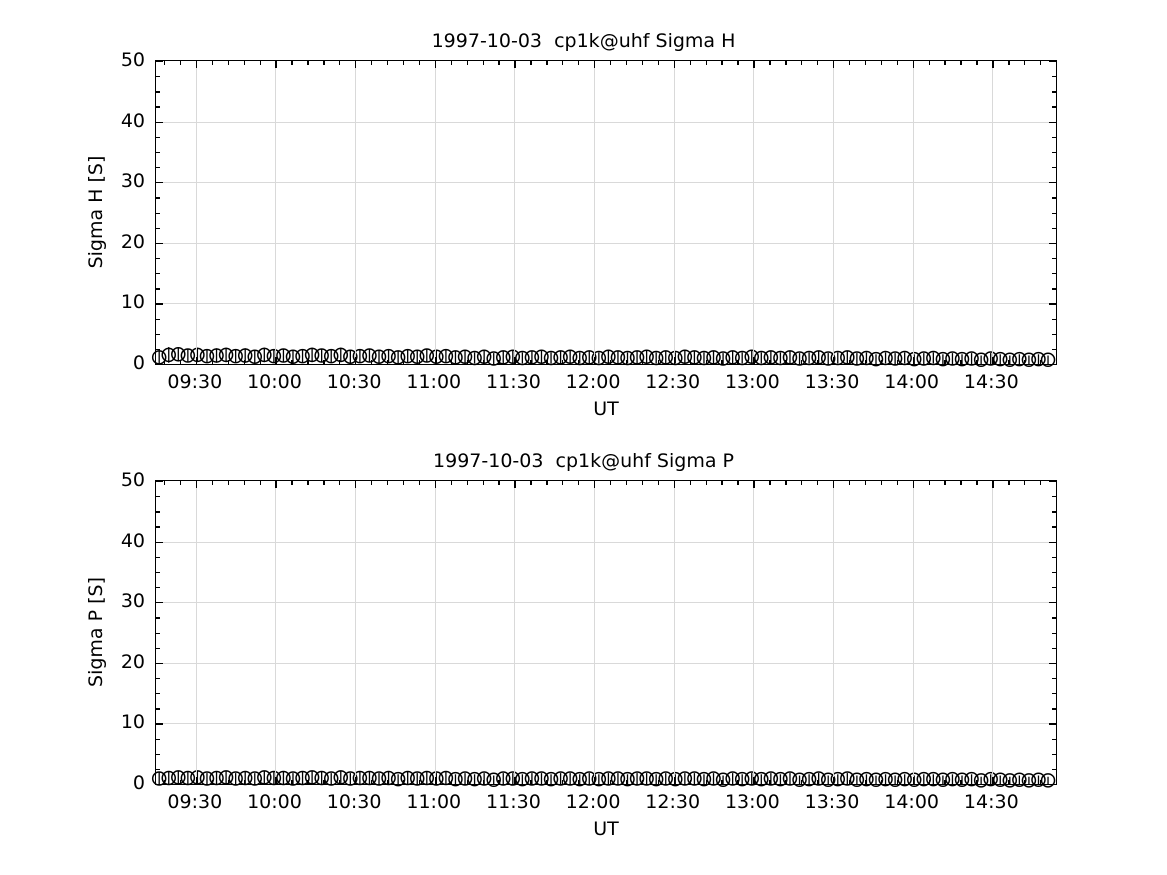 The width and height of the screenshot is (1167, 875). What do you see at coordinates (606, 409) in the screenshot?
I see `xaxis-label-sigma-h: UT` at bounding box center [606, 409].